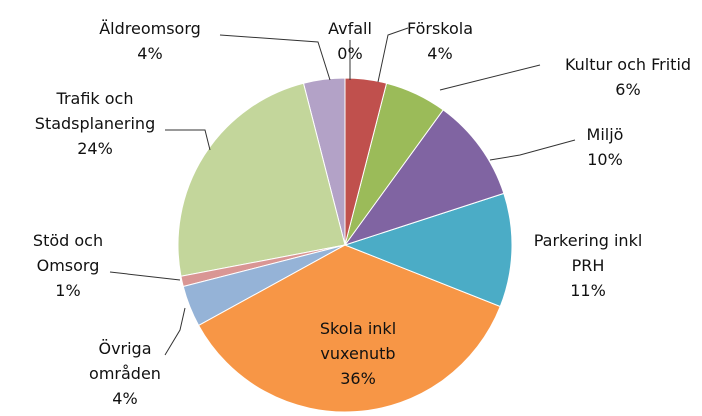 Image resolution: width=702 pixels, height=416 pixels. I want to click on slice-label: Trafik och Stadsplanering 24%, so click(95, 123).